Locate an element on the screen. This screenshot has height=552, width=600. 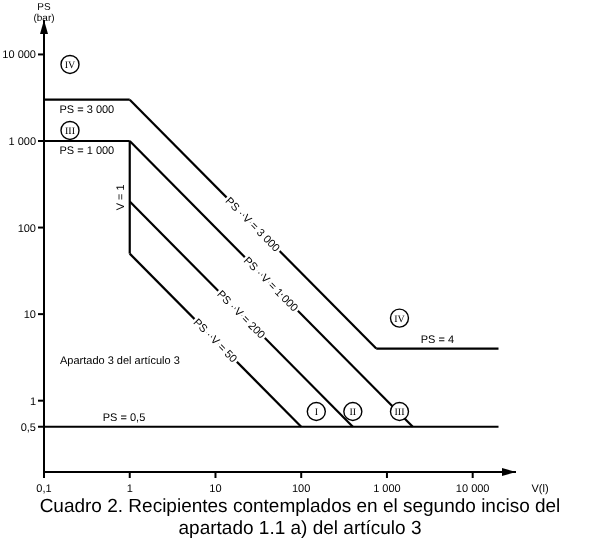
text: Cuadro 2. Recipientes contemplados en el segundo inciso del apartado 1.1 a) del artículo 3 is located at coordinates (300, 518).